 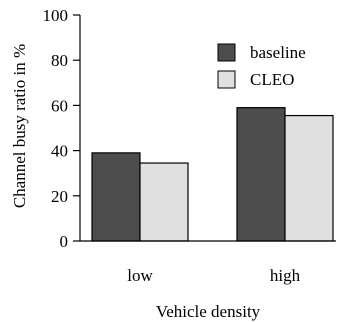 What do you see at coordinates (59, 60) in the screenshot?
I see `y-tick-label: 80` at bounding box center [59, 60].